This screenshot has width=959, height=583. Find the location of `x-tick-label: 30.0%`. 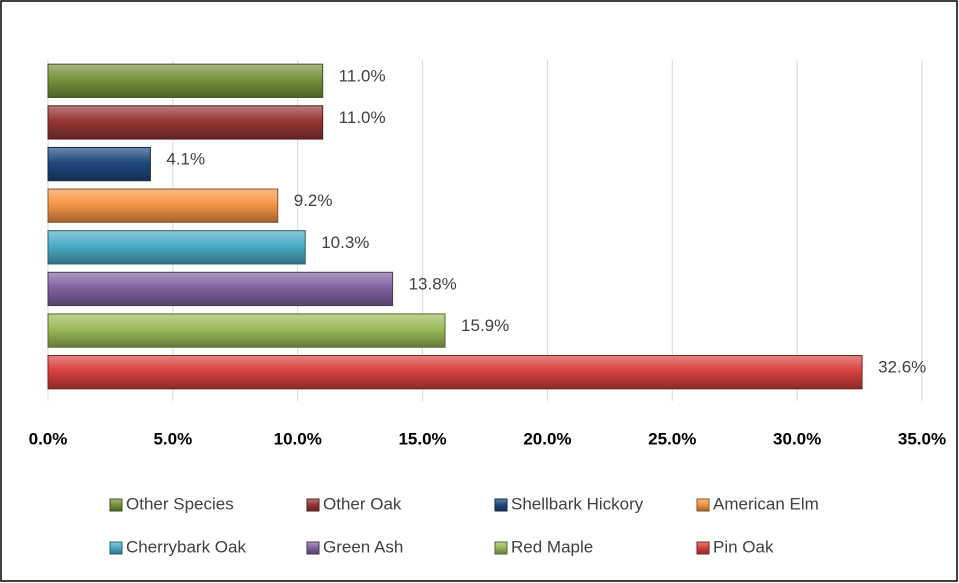

x-tick-label: 30.0% is located at coordinates (797, 438).